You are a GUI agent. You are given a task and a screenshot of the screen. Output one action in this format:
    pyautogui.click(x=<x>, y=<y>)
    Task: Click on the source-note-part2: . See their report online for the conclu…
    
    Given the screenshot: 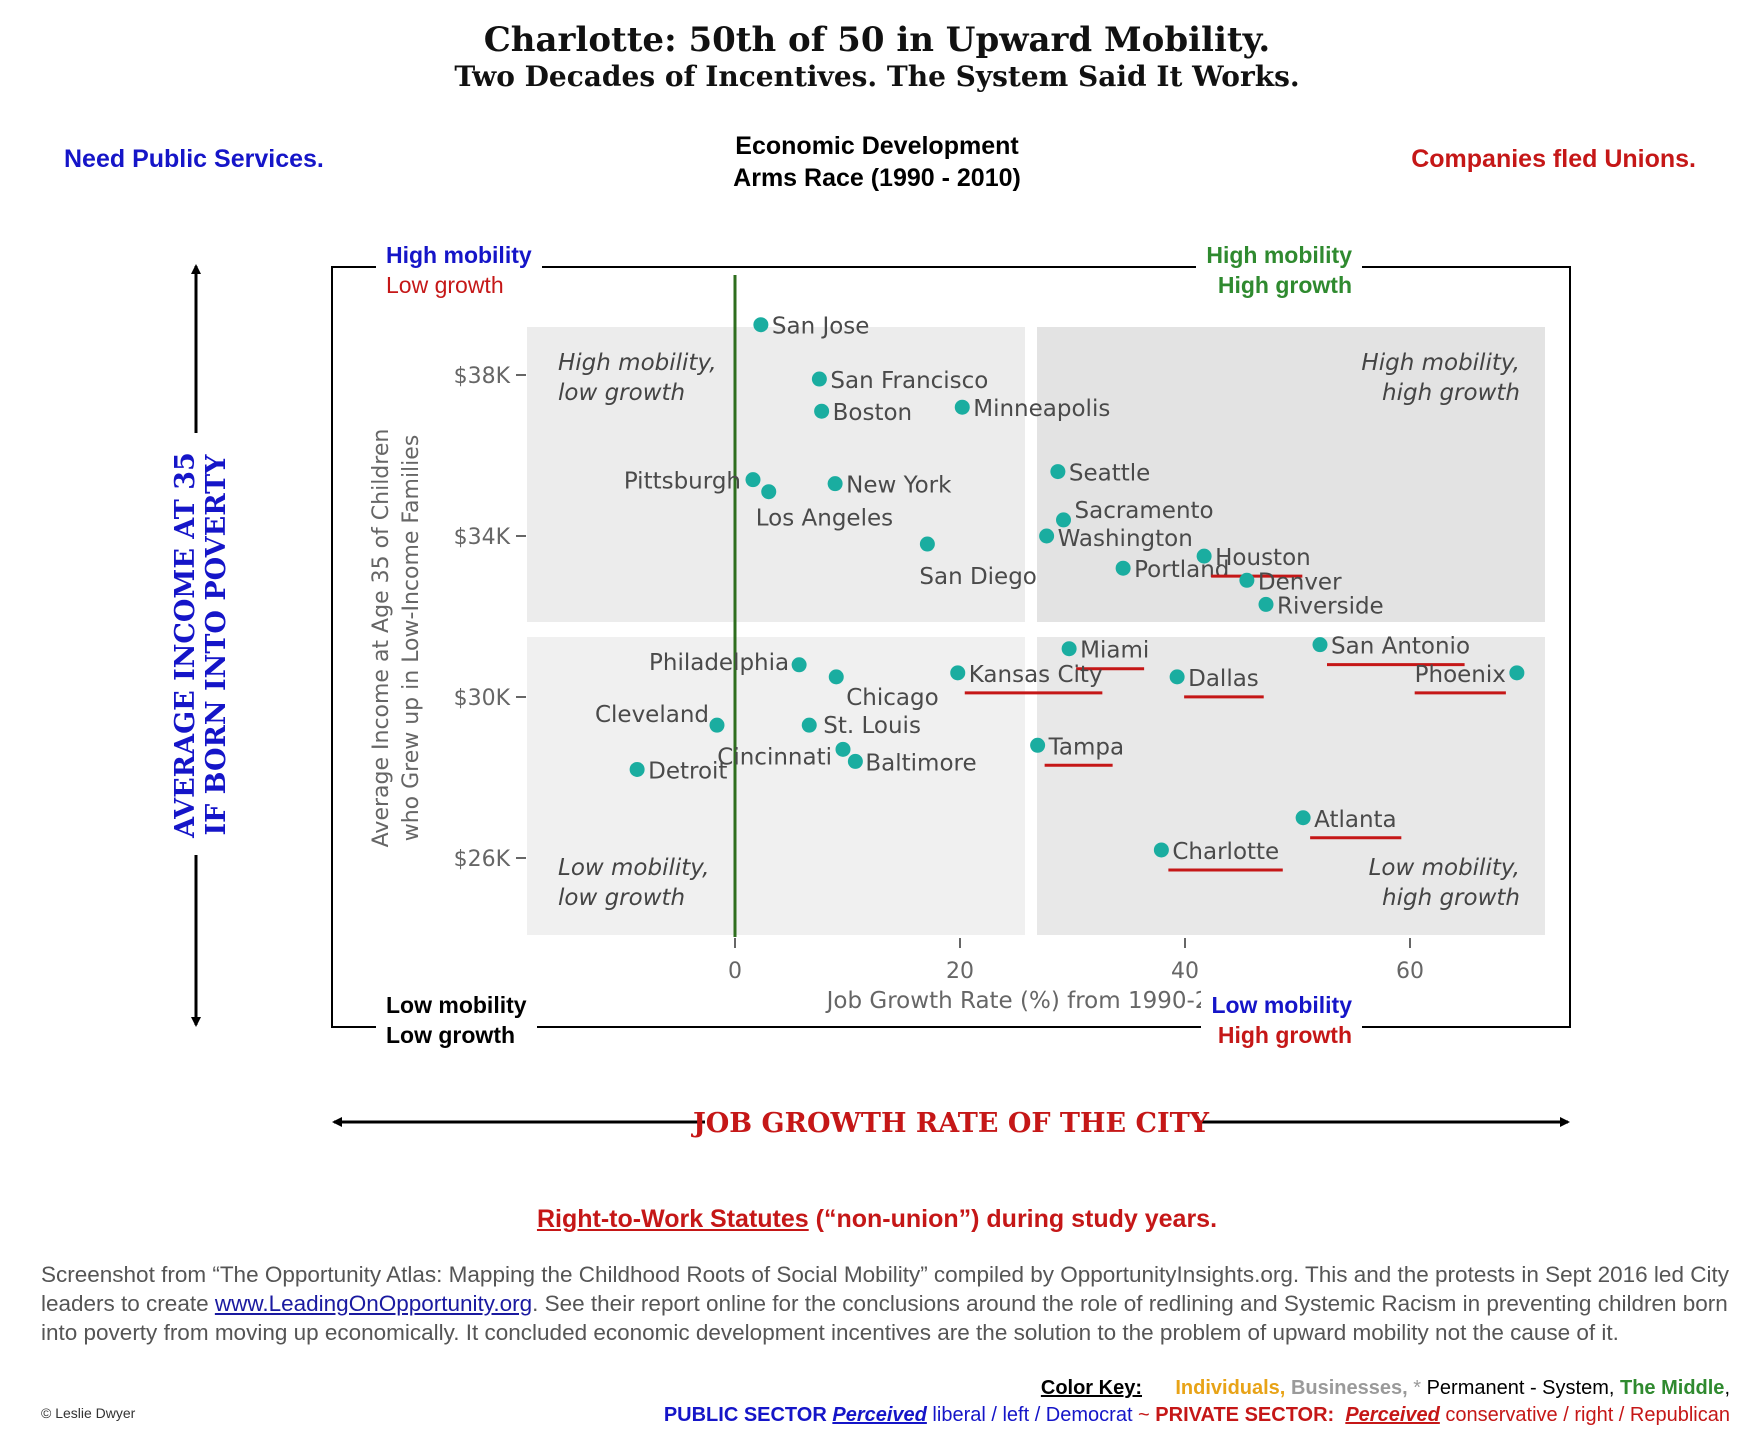 What is the action you would take?
    pyautogui.click(x=884, y=1318)
    